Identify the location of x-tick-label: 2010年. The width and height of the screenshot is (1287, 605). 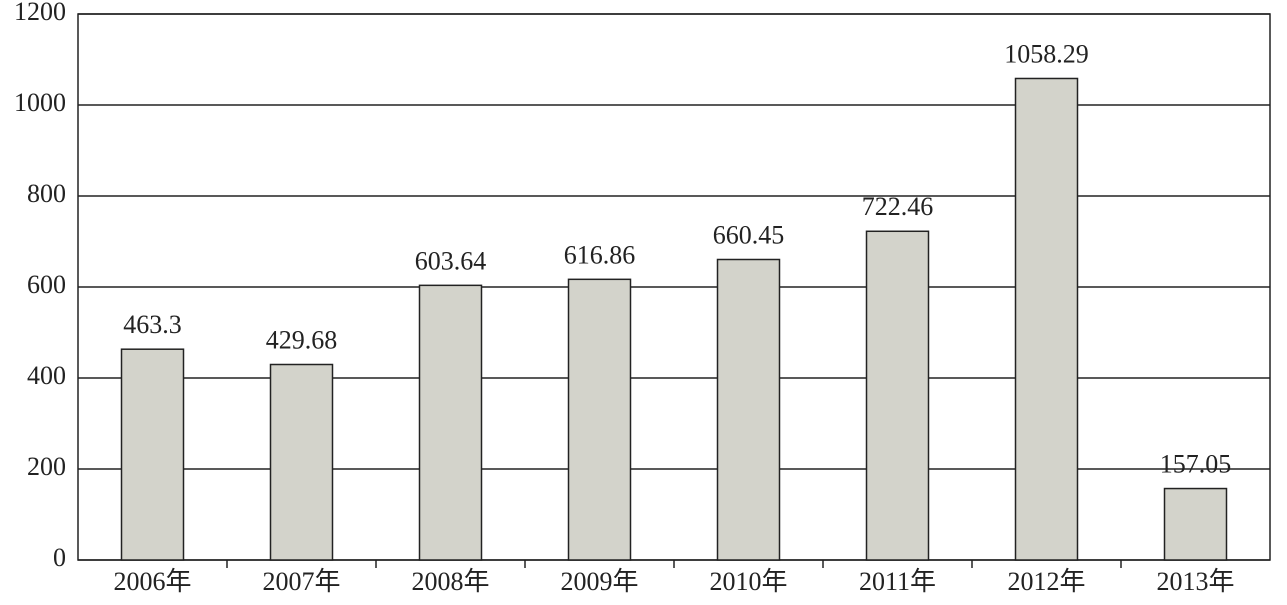
(748, 581).